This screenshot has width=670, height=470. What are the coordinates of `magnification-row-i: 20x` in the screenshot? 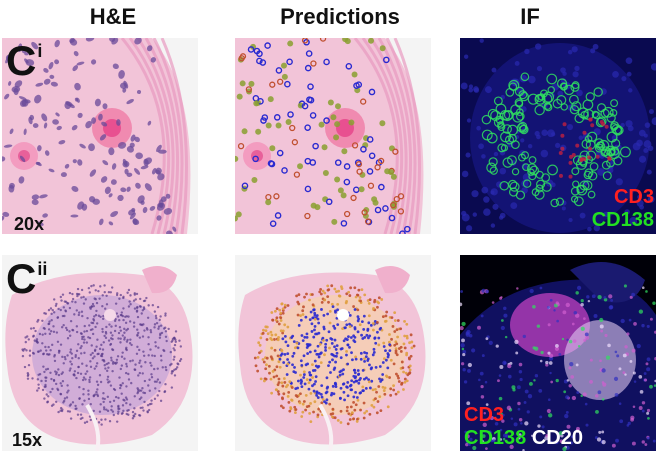 It's located at (29, 224).